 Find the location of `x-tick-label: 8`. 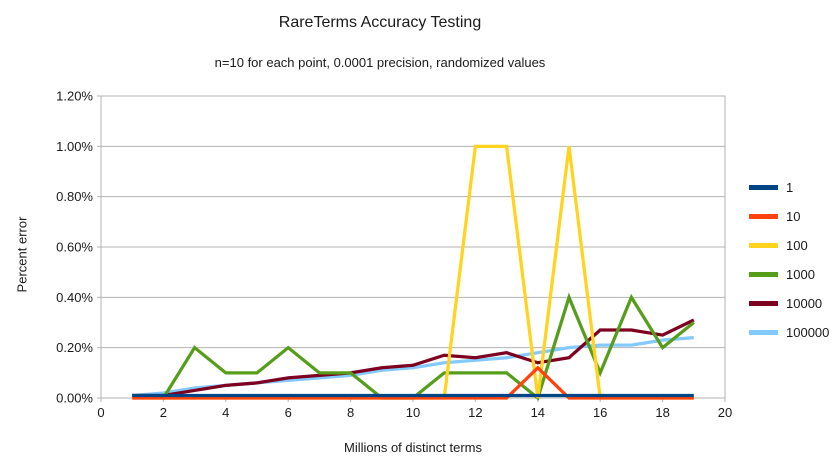

x-tick-label: 8 is located at coordinates (350, 412).